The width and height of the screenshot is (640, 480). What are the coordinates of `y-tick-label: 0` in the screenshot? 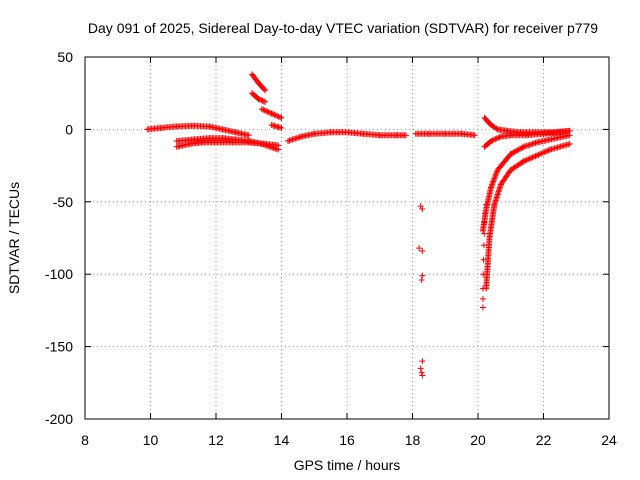 It's located at (69, 129).